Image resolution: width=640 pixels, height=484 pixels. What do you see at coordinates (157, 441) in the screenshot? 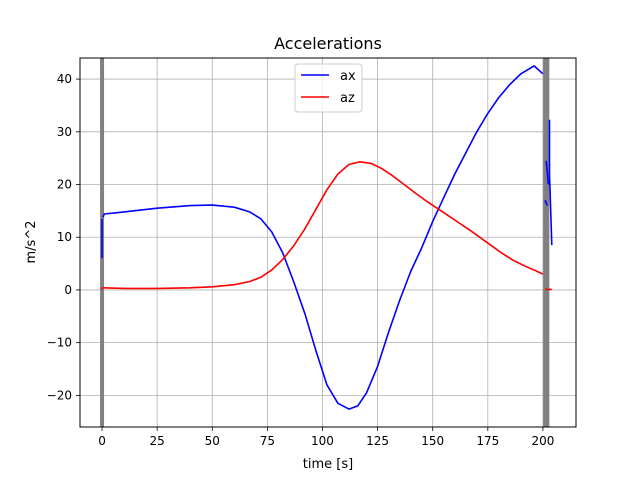
I see `x-tick-label: 25` at bounding box center [157, 441].